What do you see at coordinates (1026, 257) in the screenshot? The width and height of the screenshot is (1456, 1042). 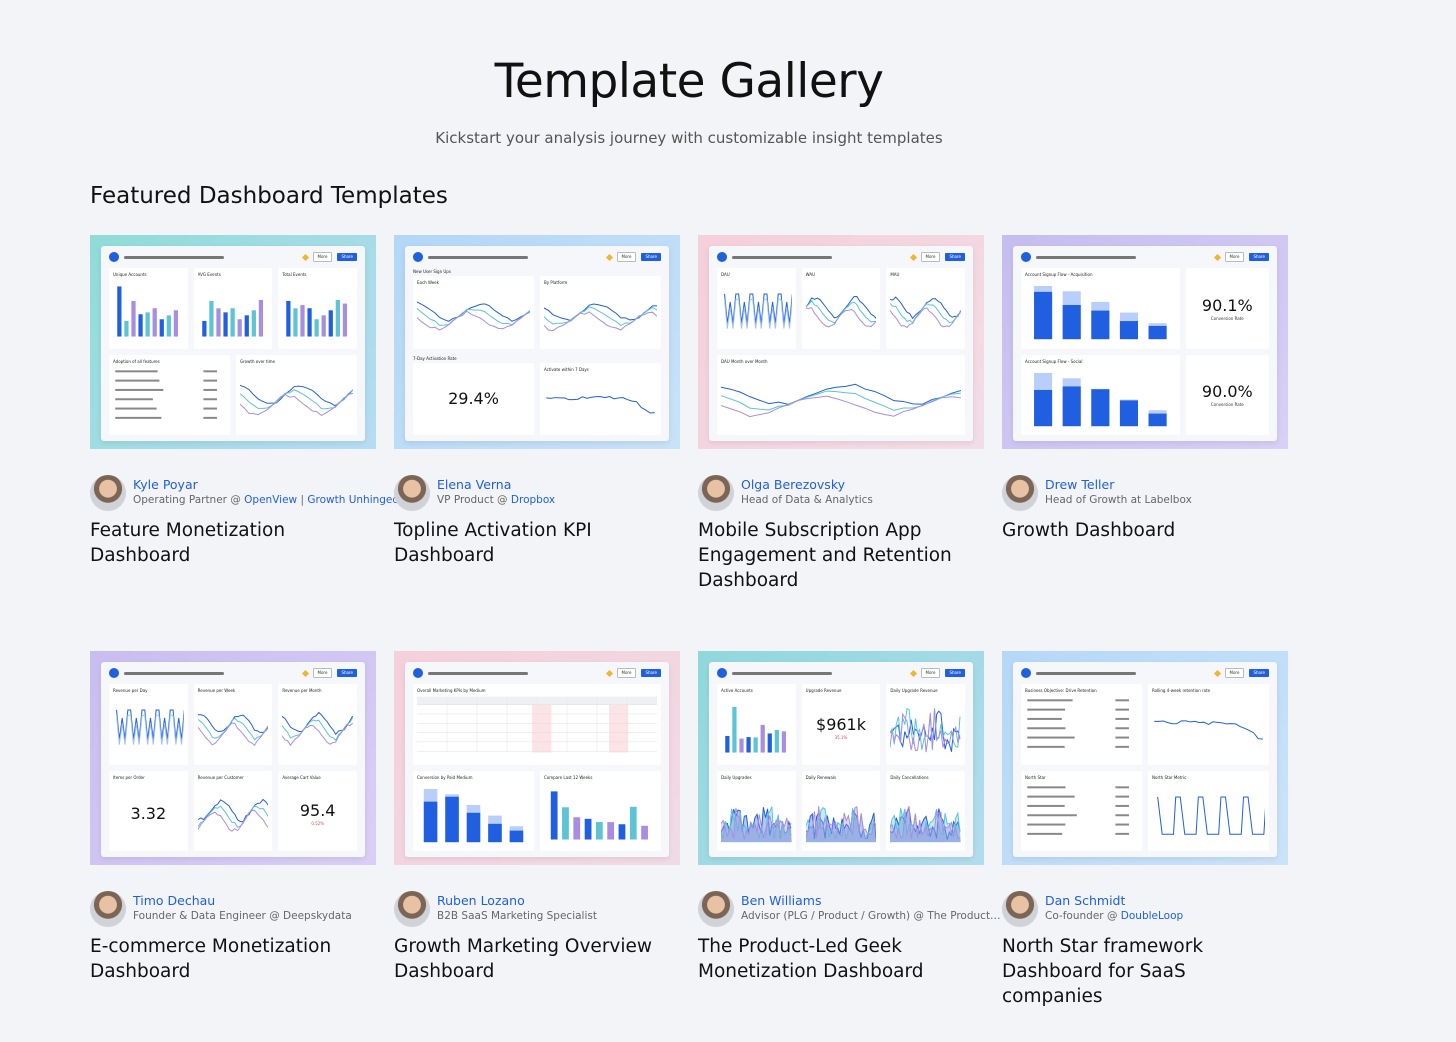 I see `logo` at bounding box center [1026, 257].